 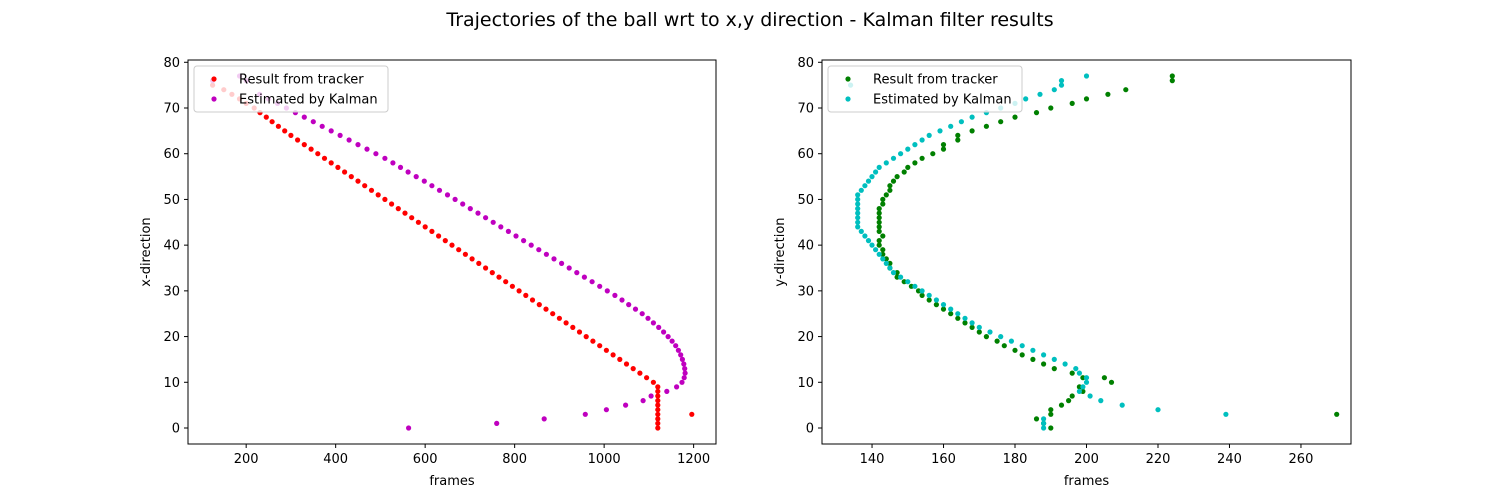 What do you see at coordinates (246, 459) in the screenshot?
I see `chart-0-xtick-label-0: 200` at bounding box center [246, 459].